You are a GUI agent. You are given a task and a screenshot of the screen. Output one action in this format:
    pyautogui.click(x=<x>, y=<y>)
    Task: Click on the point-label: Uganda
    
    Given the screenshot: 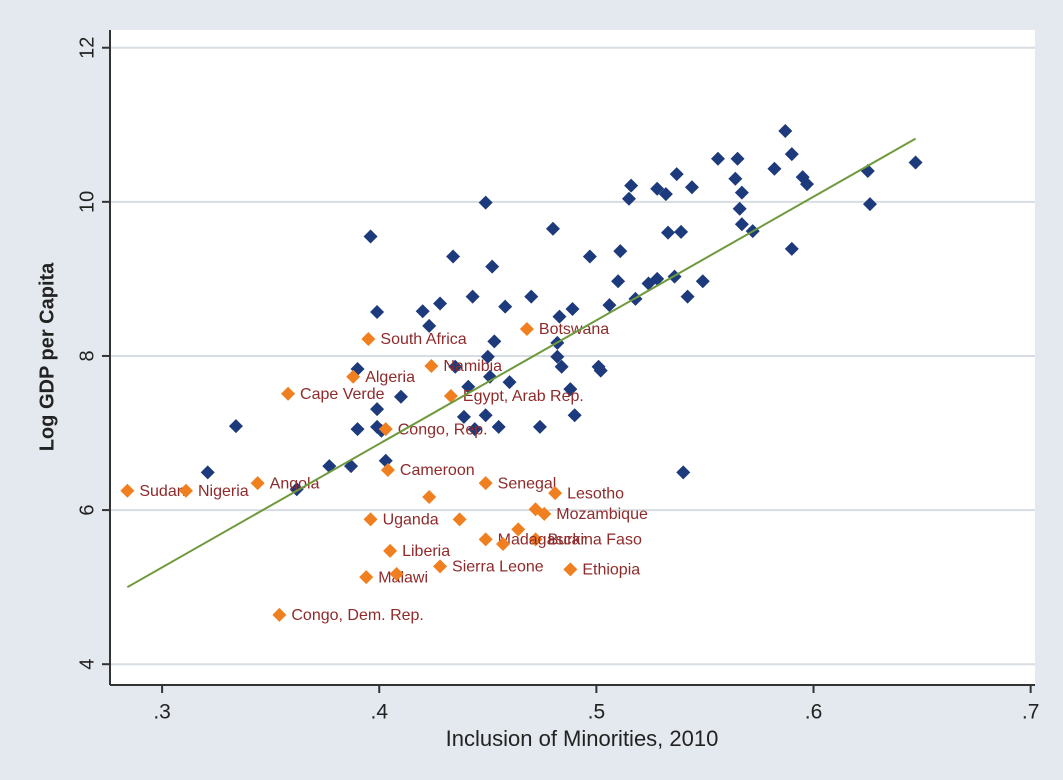 What is the action you would take?
    pyautogui.click(x=411, y=520)
    